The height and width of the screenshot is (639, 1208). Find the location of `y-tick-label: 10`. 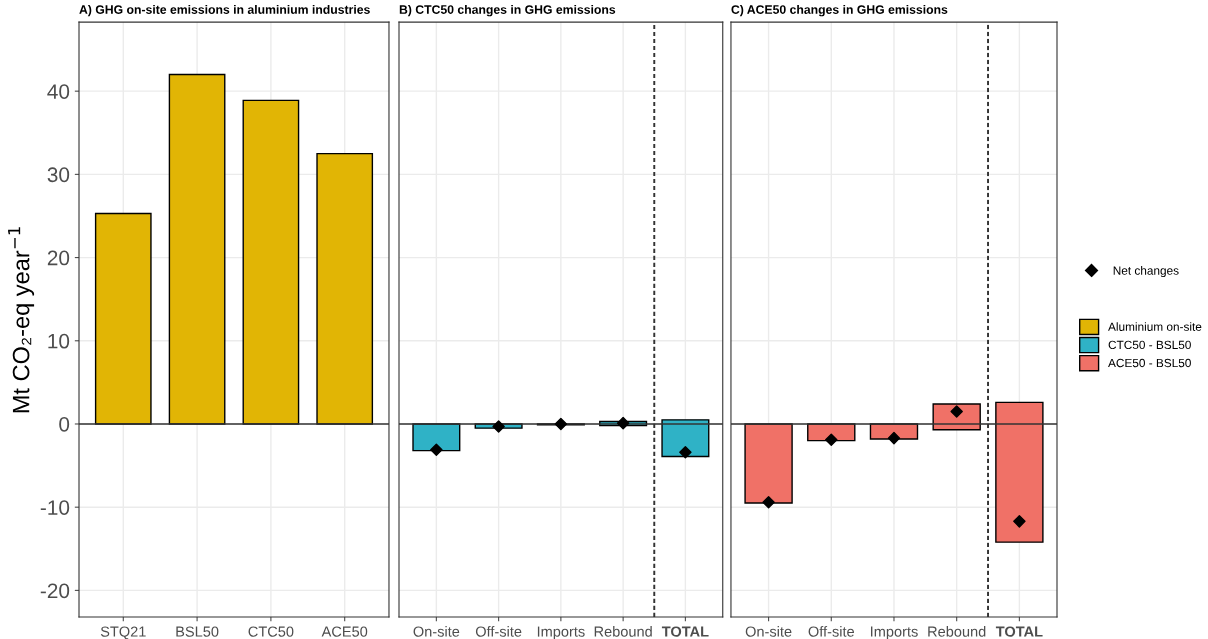

y-tick-label: 10 is located at coordinates (59, 341).